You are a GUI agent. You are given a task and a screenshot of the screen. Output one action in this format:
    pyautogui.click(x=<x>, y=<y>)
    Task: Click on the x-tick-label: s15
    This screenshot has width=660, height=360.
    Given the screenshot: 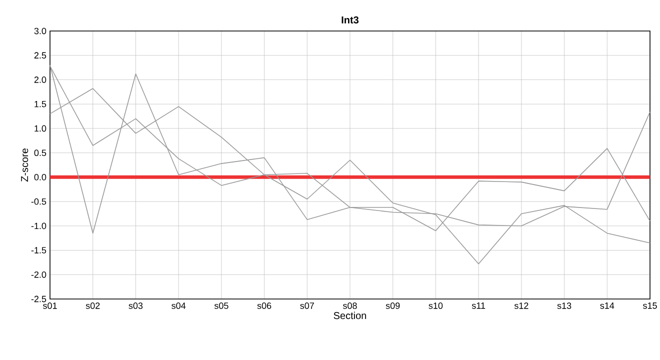 What is the action you would take?
    pyautogui.click(x=650, y=305)
    